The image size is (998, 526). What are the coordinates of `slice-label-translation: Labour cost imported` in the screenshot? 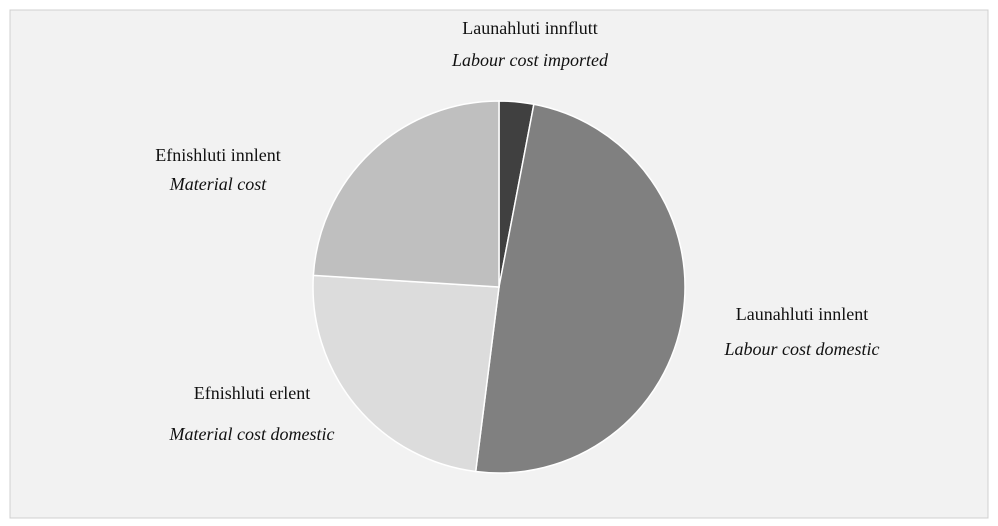 It's located at (530, 60).